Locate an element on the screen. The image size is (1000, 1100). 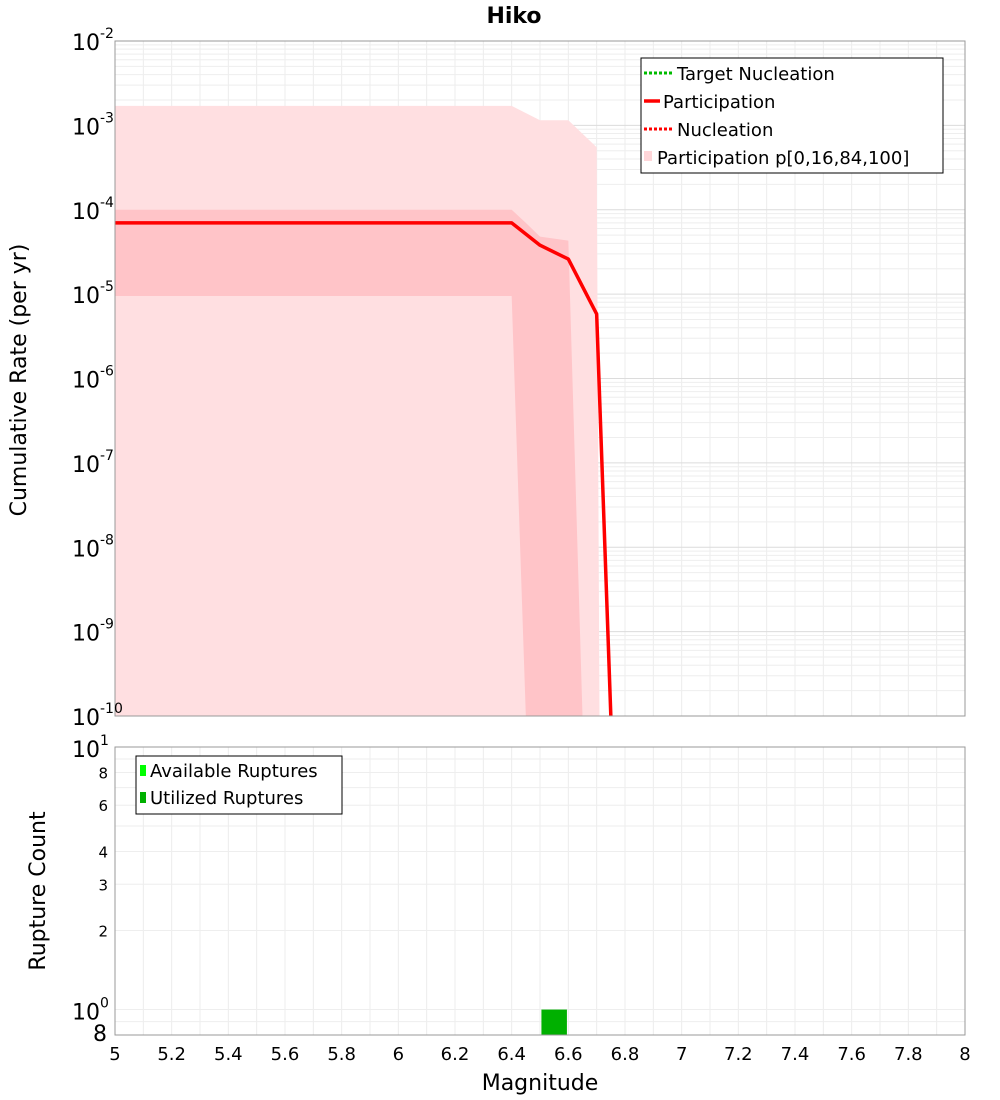
rate-legend-box is located at coordinates (792, 115).